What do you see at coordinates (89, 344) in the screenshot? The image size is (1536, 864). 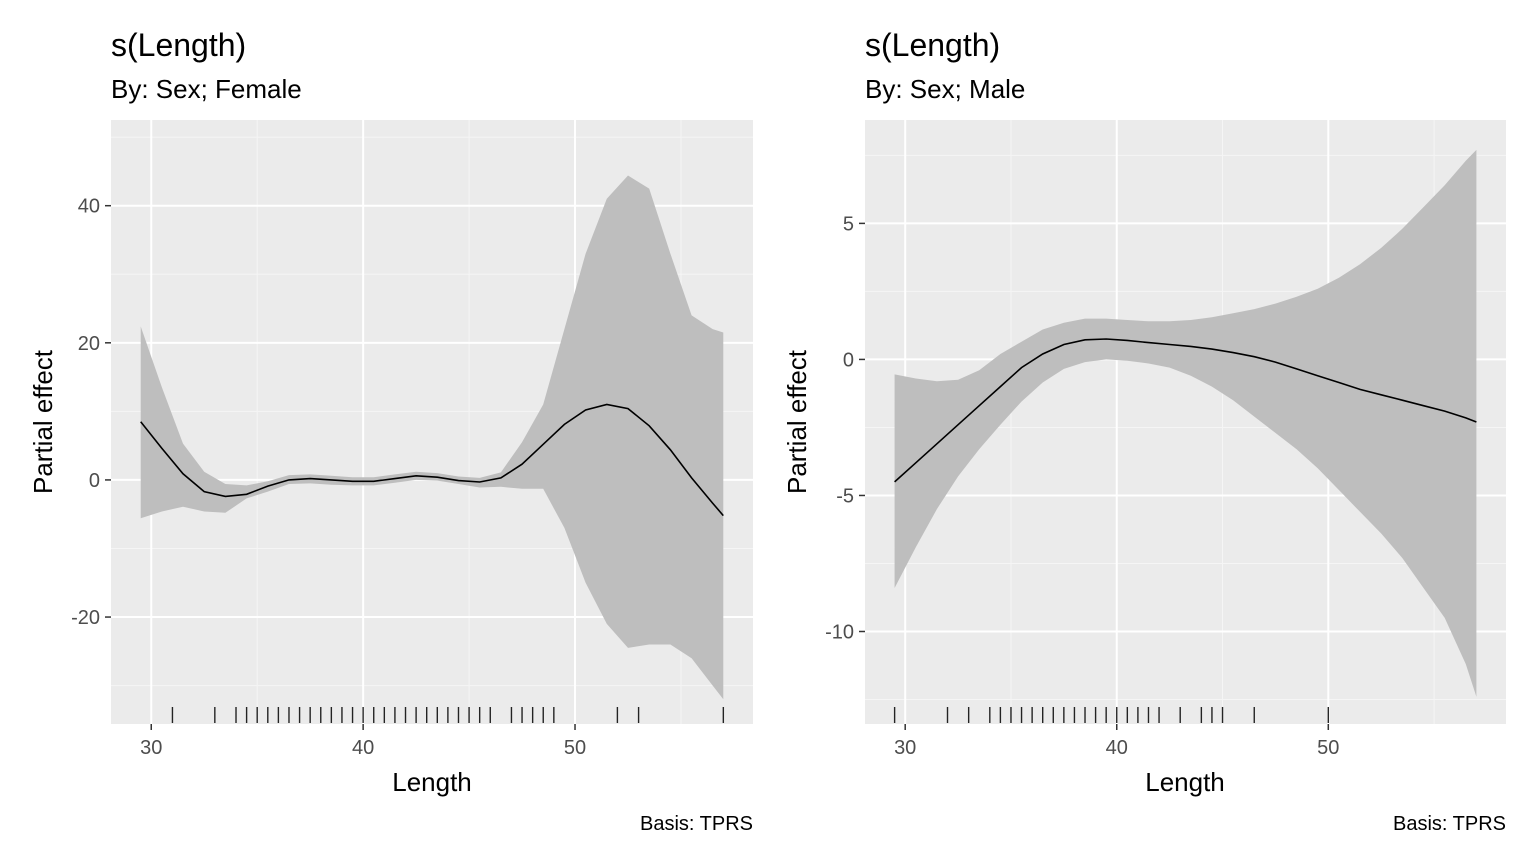 I see `y-tick-label: 20` at bounding box center [89, 344].